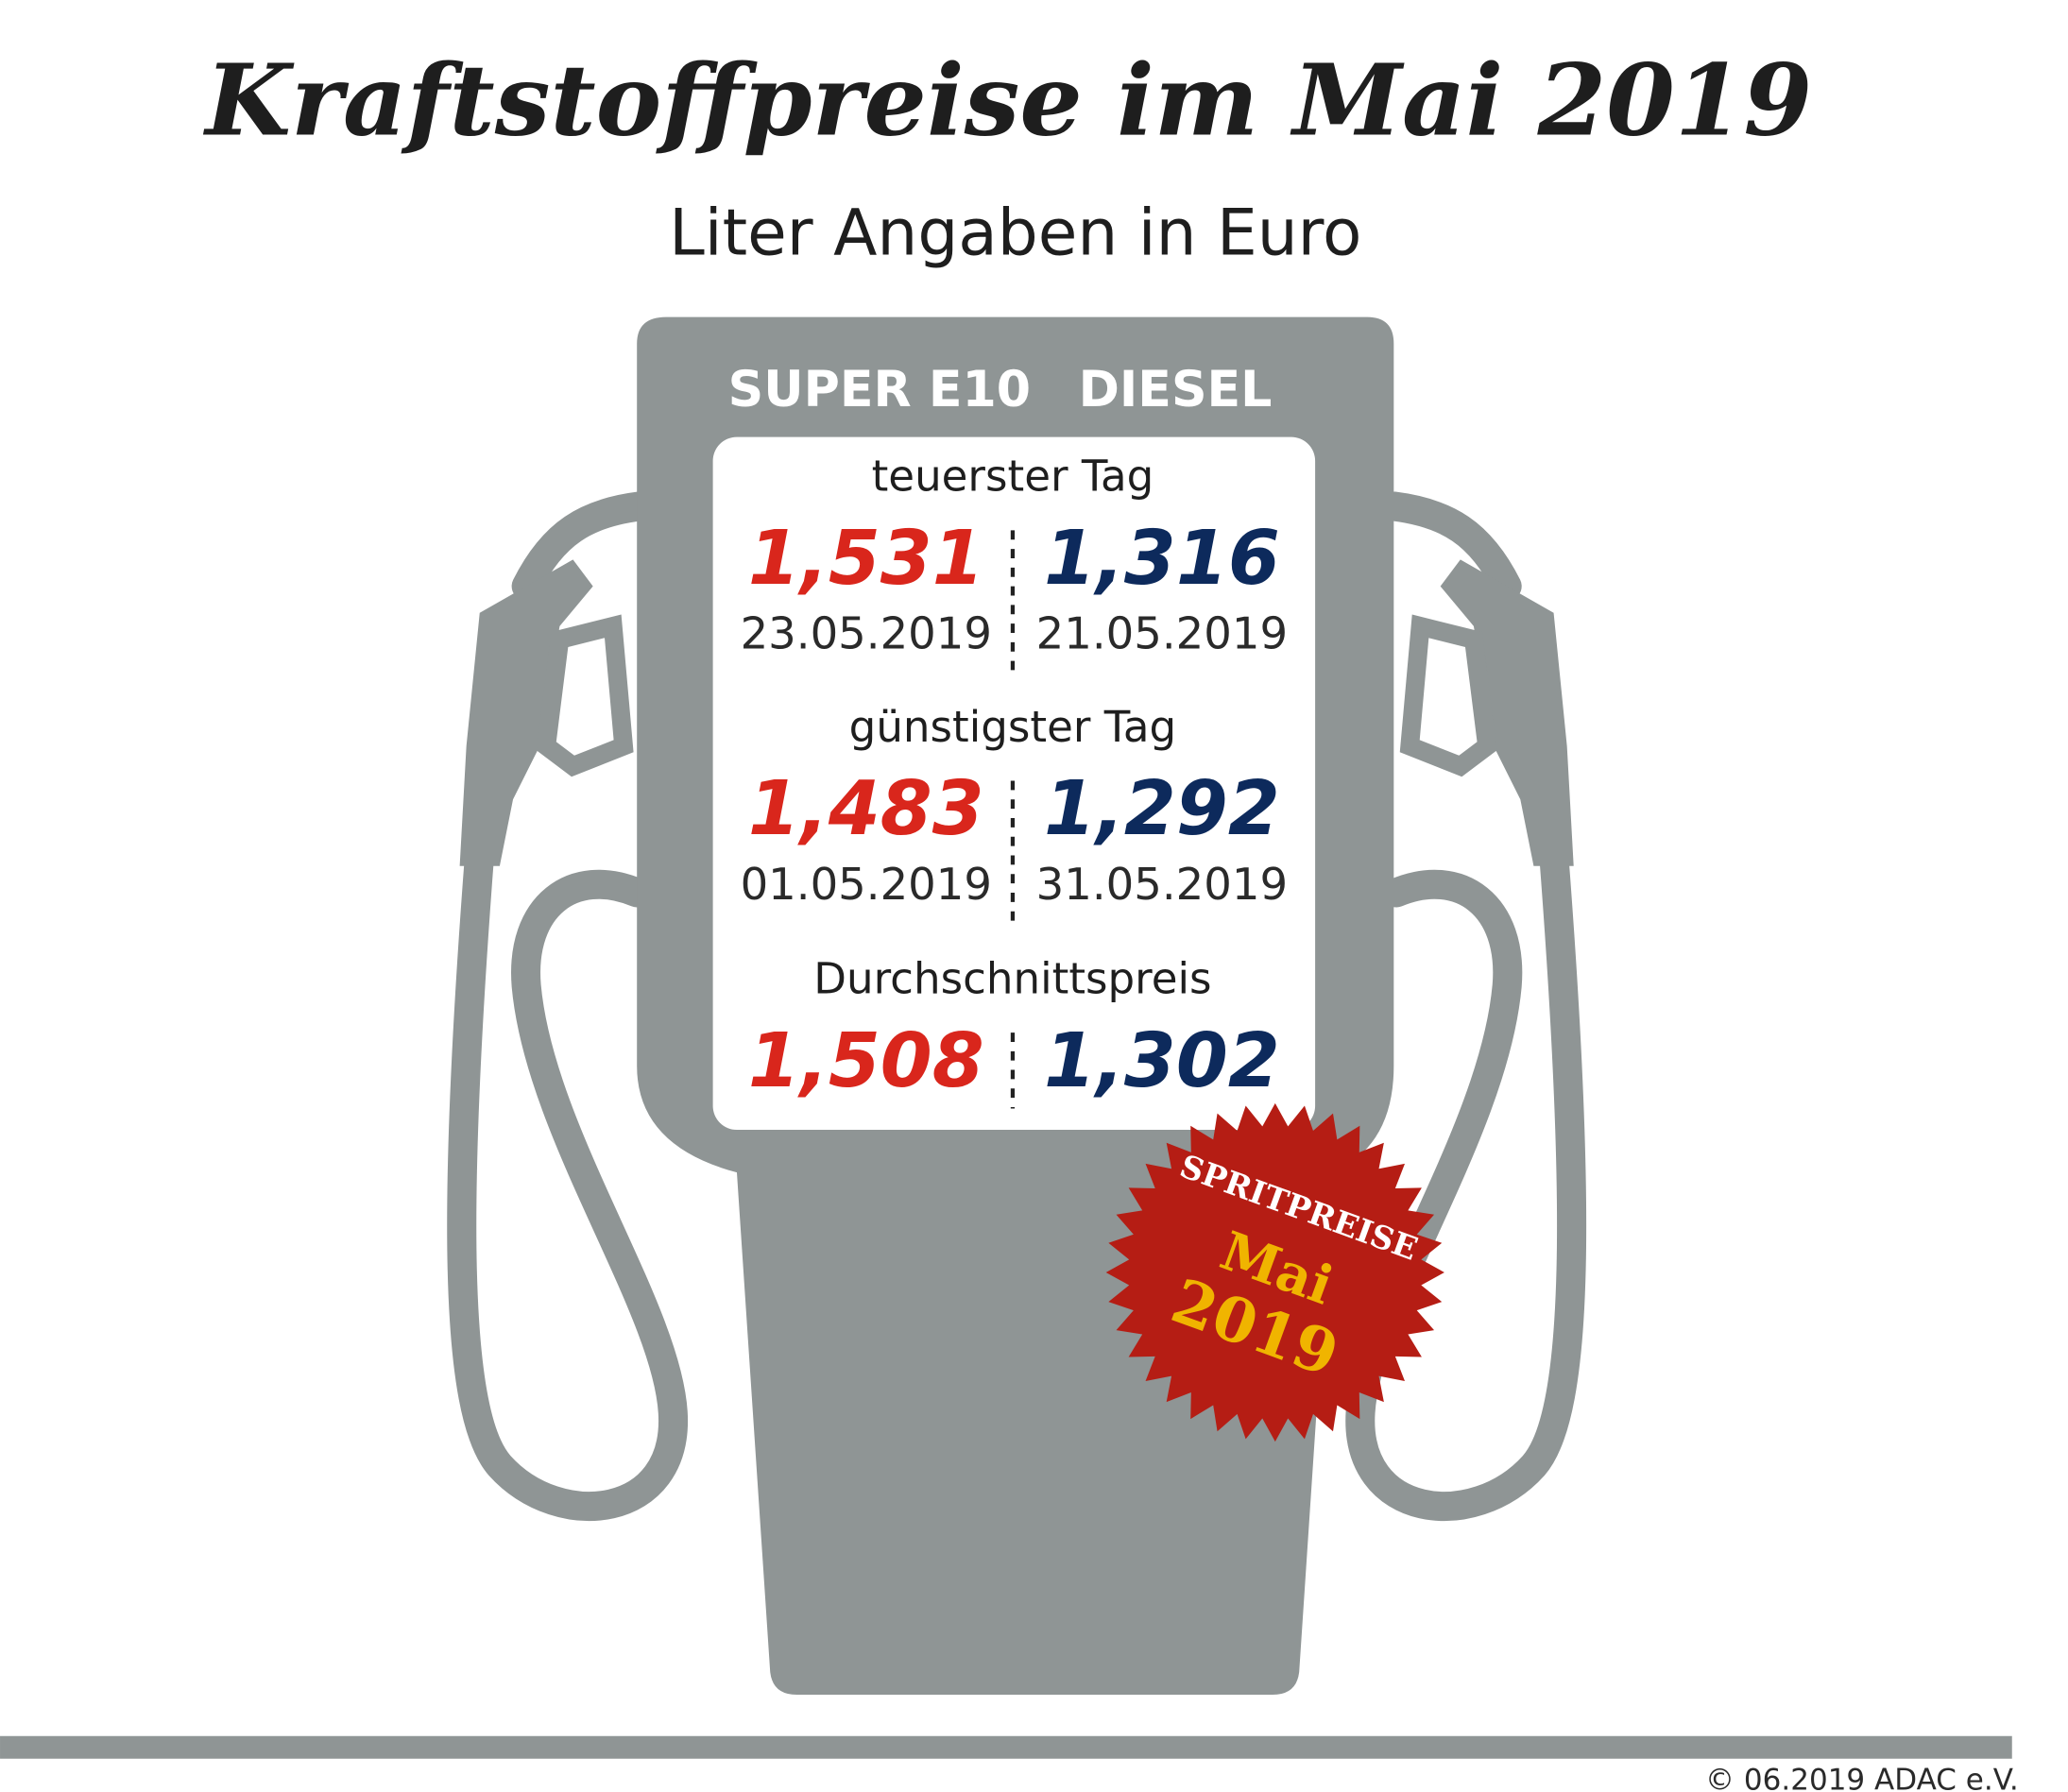 This screenshot has width=2068, height=1792. Describe the element at coordinates (1275, 1272) in the screenshot. I see `badge-burst` at that location.